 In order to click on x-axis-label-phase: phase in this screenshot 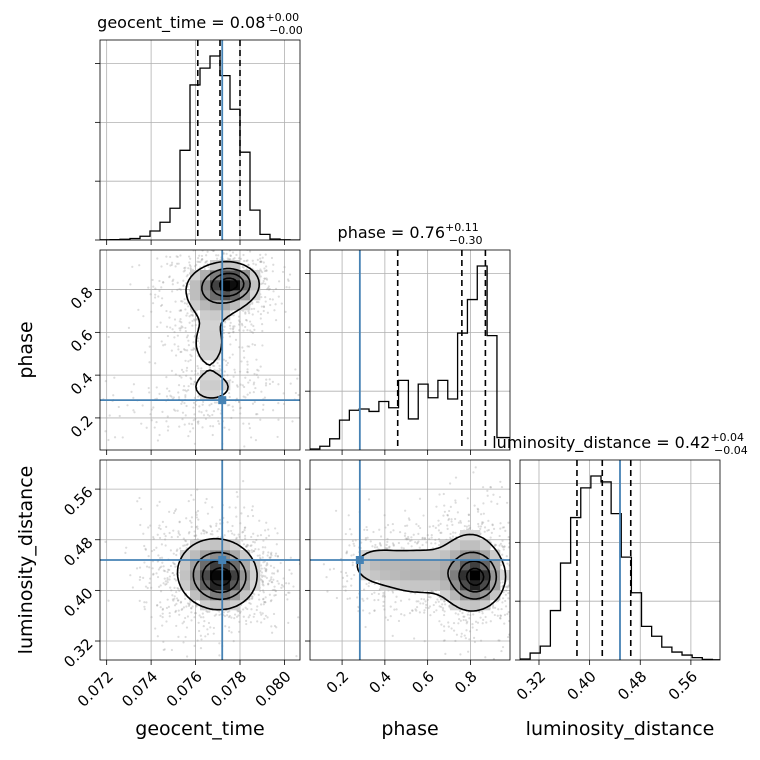, I will do `click(409, 729)`.